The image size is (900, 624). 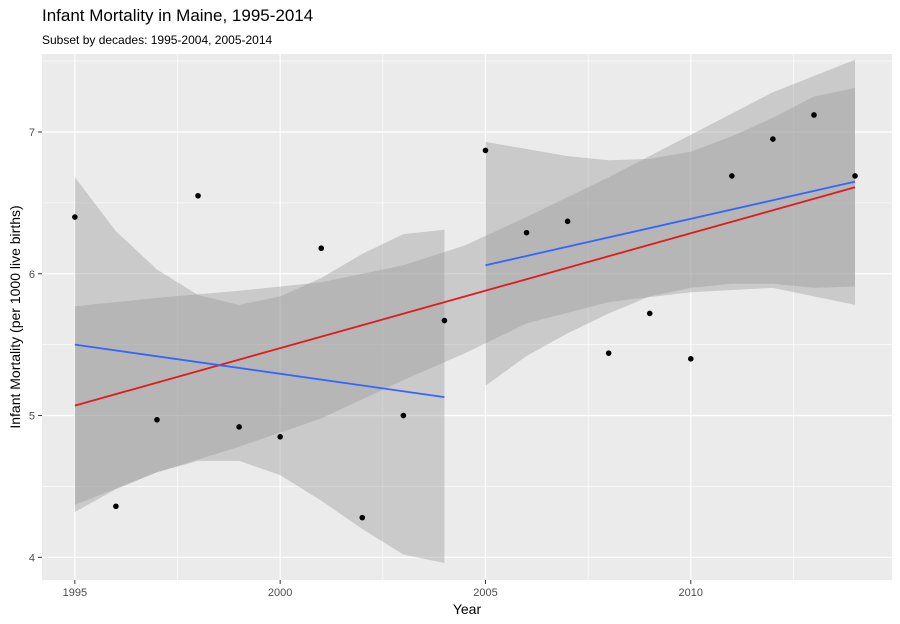 I want to click on y-tick-label: 7, so click(x=32, y=133).